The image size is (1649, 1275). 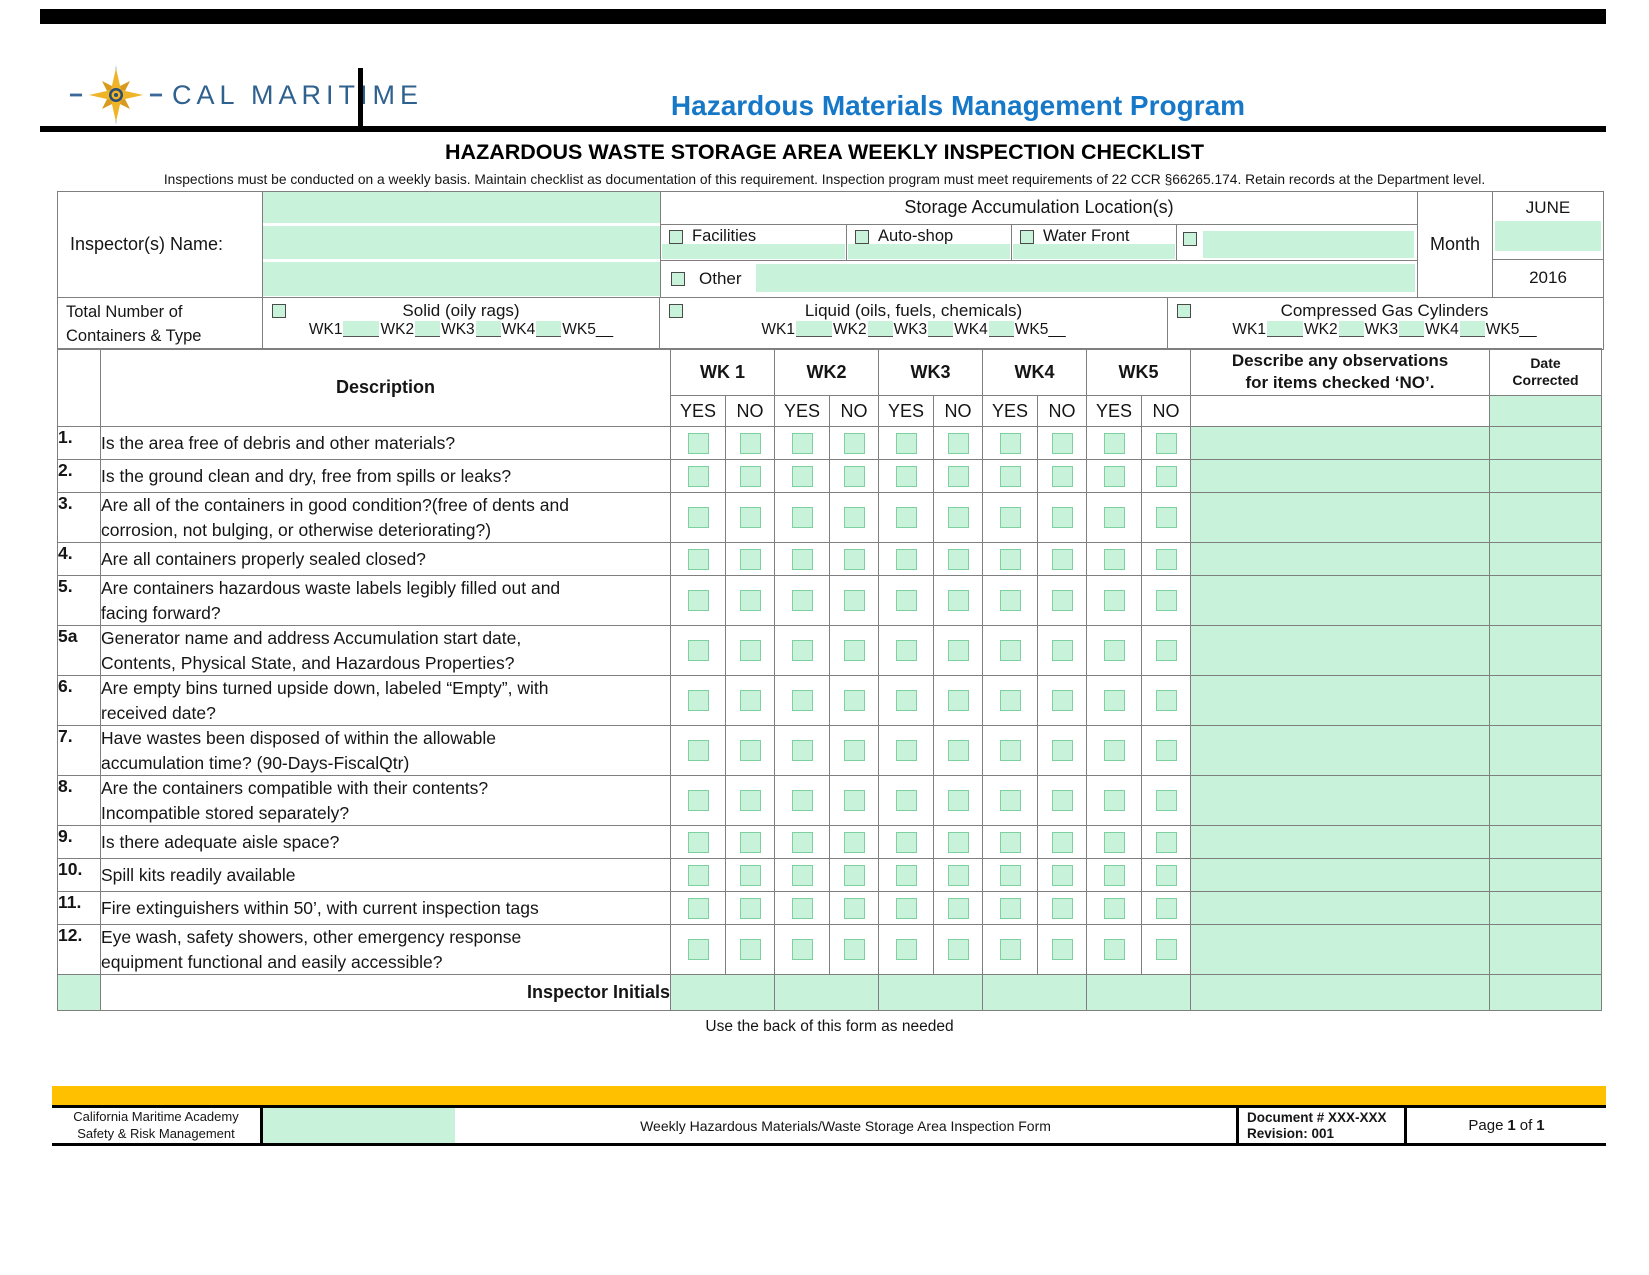 What do you see at coordinates (1034, 992) in the screenshot?
I see `initials-input-wk4` at bounding box center [1034, 992].